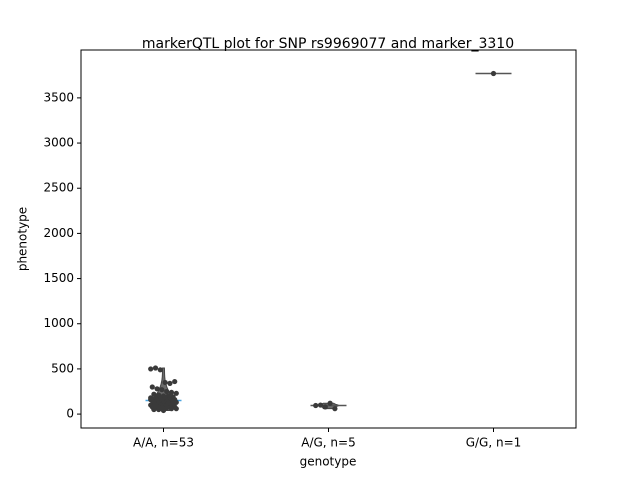  I want to click on y-tick-label: 2000, so click(58, 233).